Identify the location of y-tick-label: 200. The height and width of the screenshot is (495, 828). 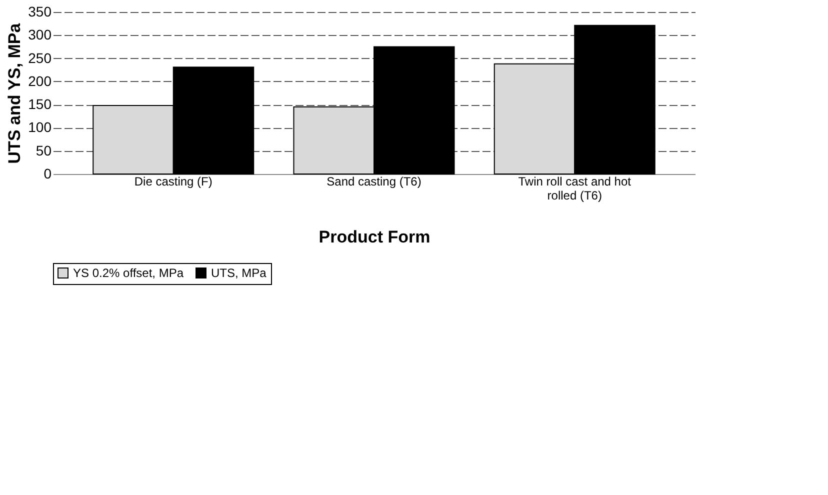
(40, 80).